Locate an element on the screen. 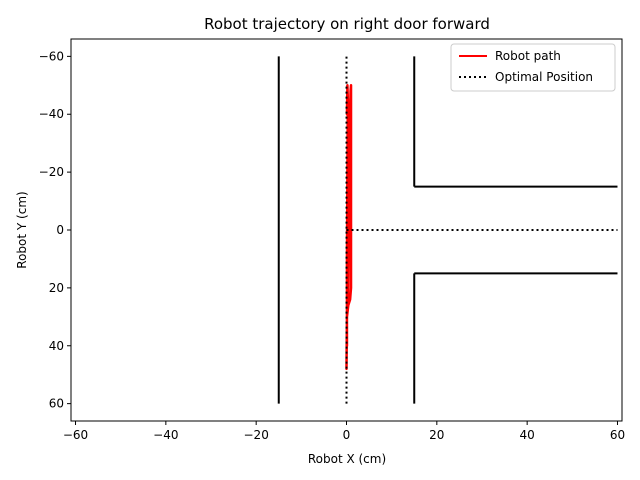 This screenshot has height=480, width=640. x-tick-label: −60 is located at coordinates (75, 435).